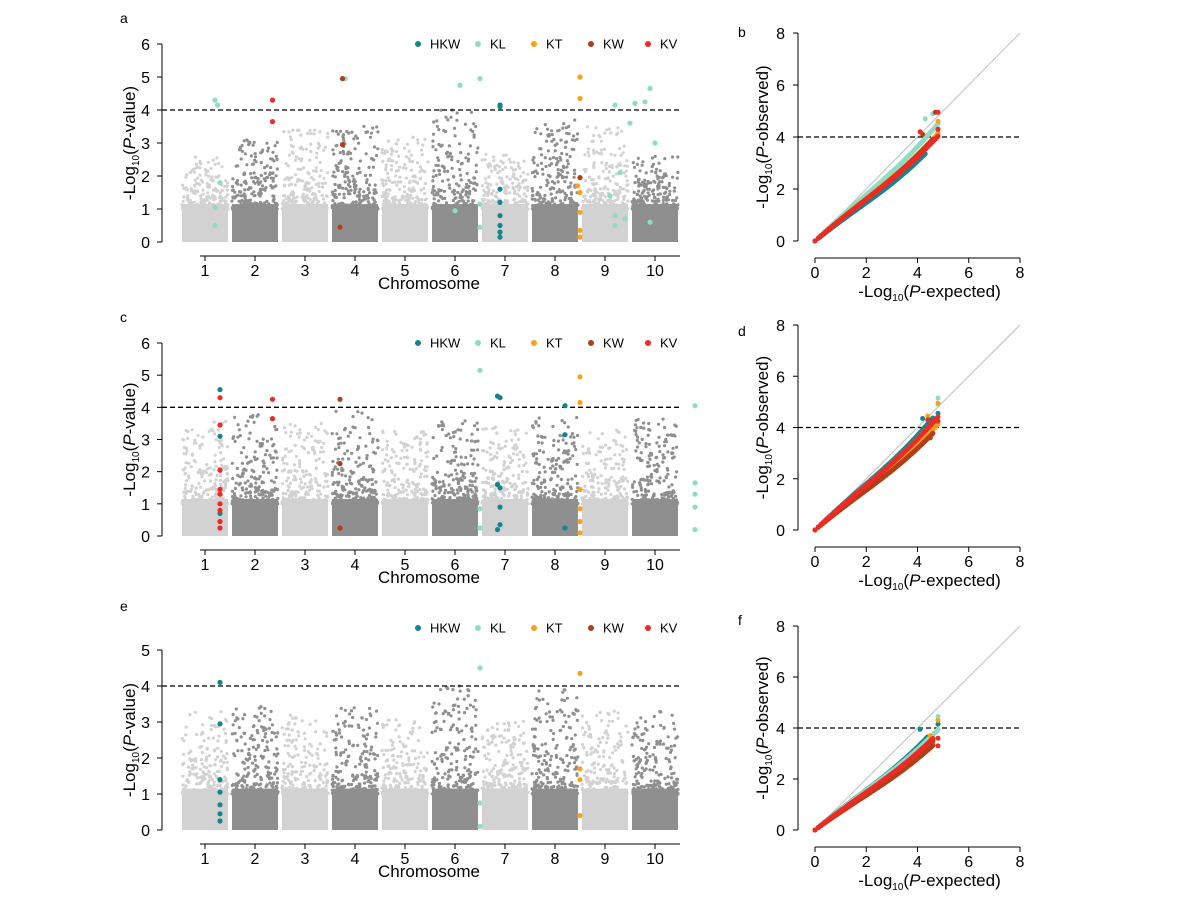 The width and height of the screenshot is (1190, 915). I want to click on legend-item-kv: KV, so click(661, 44).